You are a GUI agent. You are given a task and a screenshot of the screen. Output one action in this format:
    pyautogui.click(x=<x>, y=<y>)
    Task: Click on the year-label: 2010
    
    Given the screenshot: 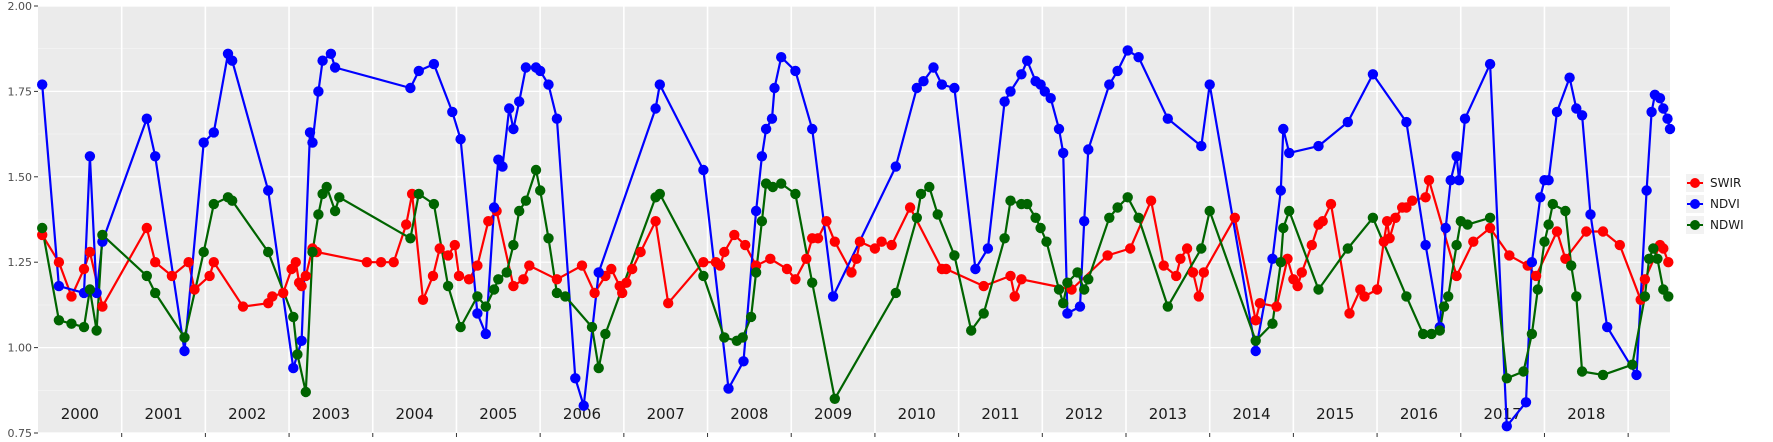 What is the action you would take?
    pyautogui.click(x=917, y=414)
    